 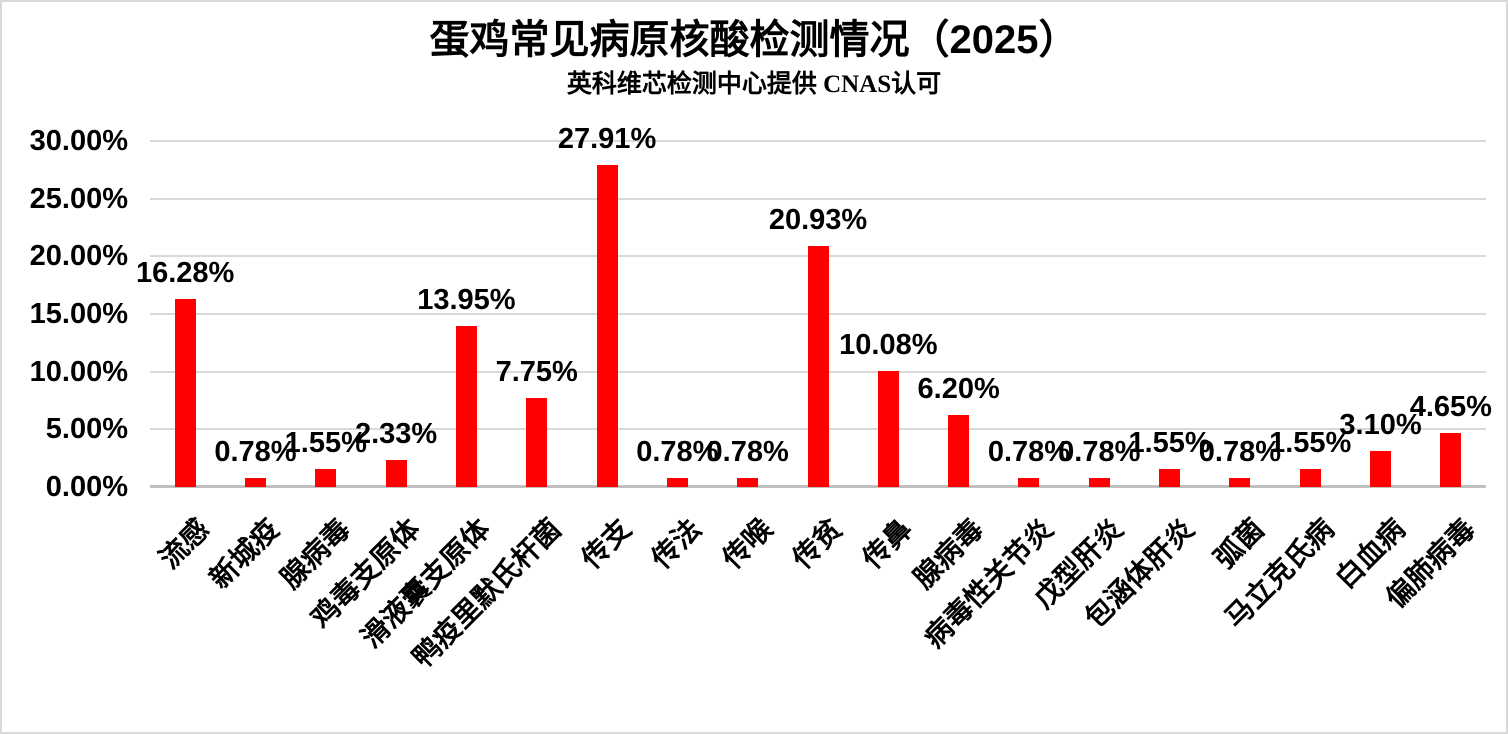 I want to click on x-category-label: 传支, so click(x=606, y=544).